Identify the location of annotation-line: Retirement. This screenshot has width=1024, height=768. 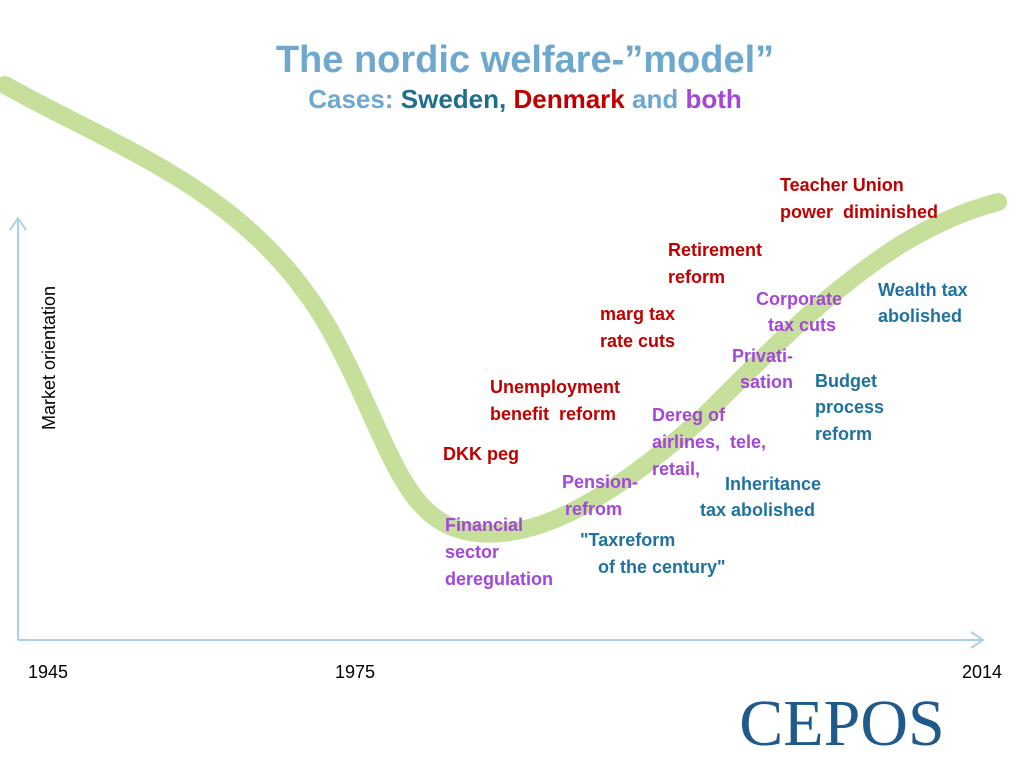
(715, 250).